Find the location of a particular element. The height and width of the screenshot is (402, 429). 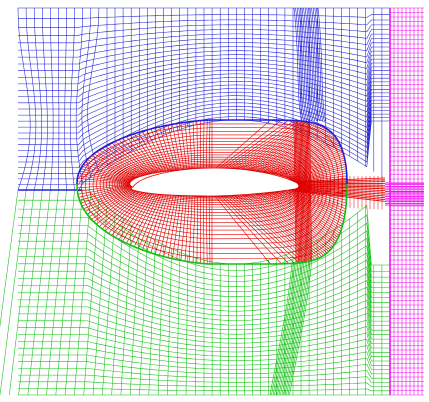

airfoil-shape is located at coordinates (215, 182).